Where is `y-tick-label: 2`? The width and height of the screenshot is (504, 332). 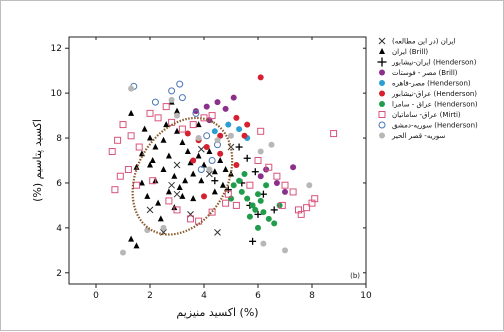 y-tick-label: 2 is located at coordinates (59, 274).